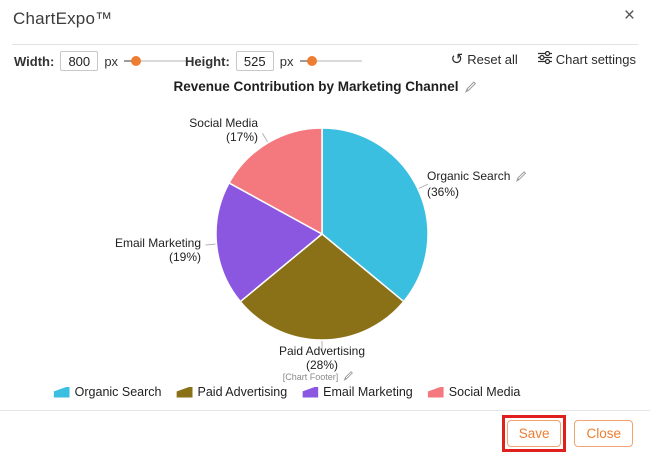 Image resolution: width=650 pixels, height=459 pixels. Describe the element at coordinates (286, 61) in the screenshot. I see `height-unit: px` at that location.